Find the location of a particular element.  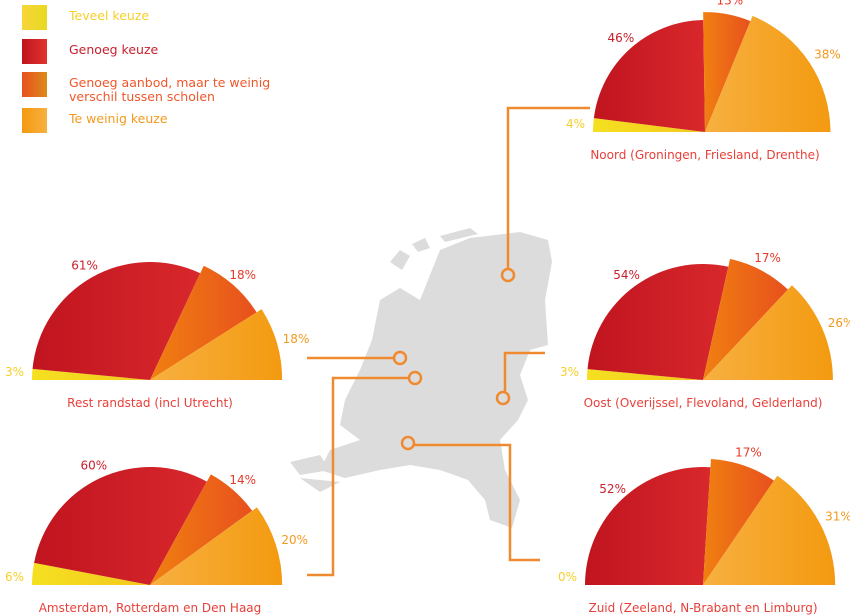

data-label: 54% is located at coordinates (626, 275).